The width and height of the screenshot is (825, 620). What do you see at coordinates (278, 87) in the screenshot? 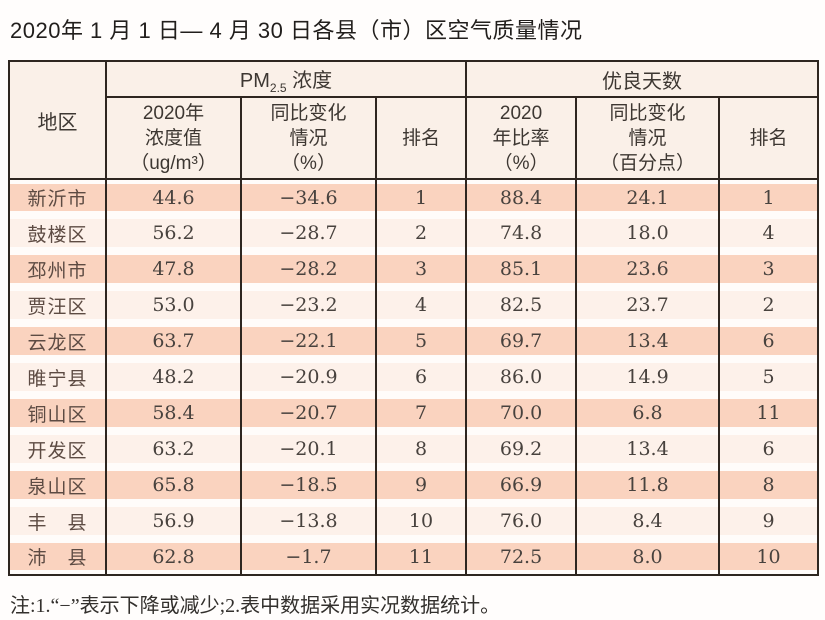
I see `pm-label-subscript: 2.5` at bounding box center [278, 87].